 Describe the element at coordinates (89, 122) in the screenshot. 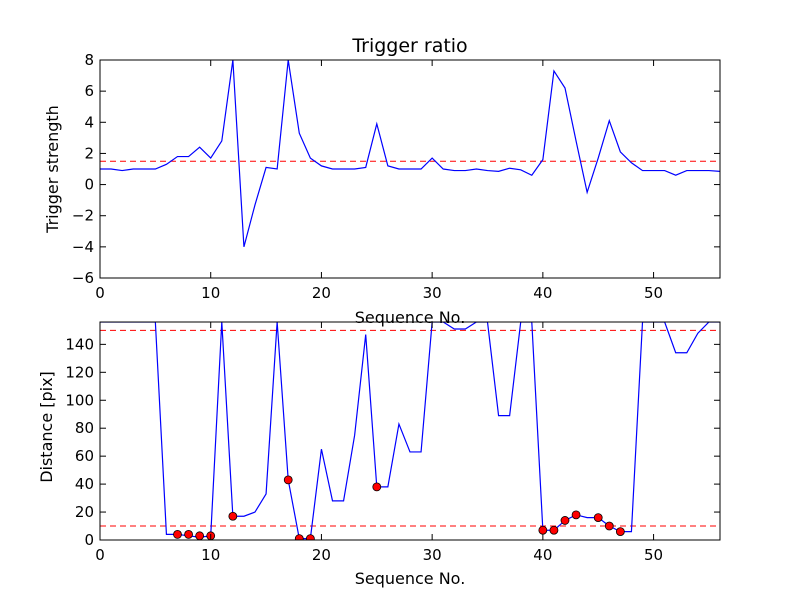

I see `y-tick-label: 4` at that location.